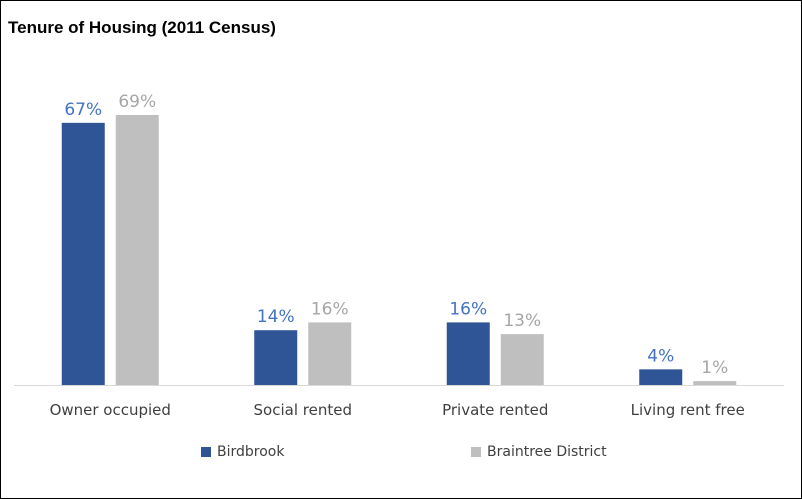 This screenshot has width=802, height=499. Describe the element at coordinates (206, 452) in the screenshot. I see `legend-swatch-birdbrook` at that location.